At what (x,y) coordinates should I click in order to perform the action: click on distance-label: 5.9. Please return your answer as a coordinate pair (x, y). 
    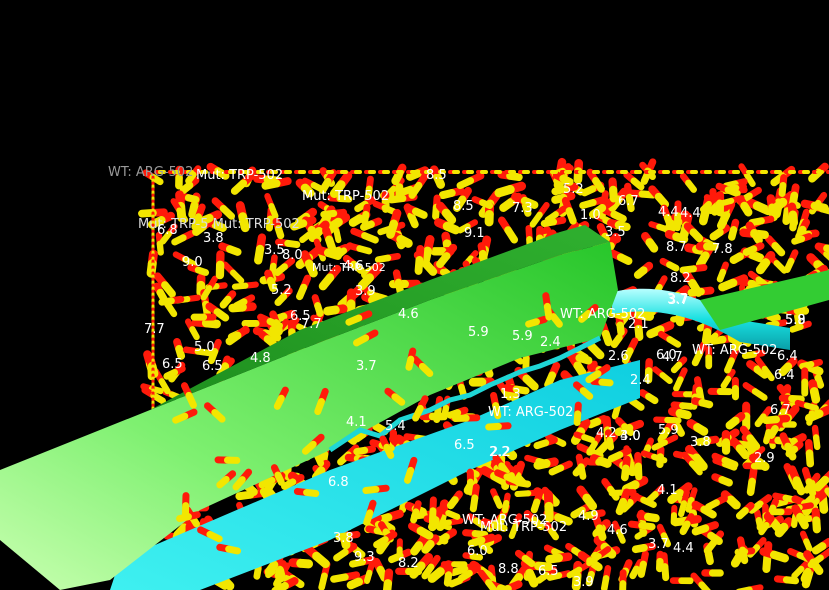
    Looking at the image, I should click on (668, 430).